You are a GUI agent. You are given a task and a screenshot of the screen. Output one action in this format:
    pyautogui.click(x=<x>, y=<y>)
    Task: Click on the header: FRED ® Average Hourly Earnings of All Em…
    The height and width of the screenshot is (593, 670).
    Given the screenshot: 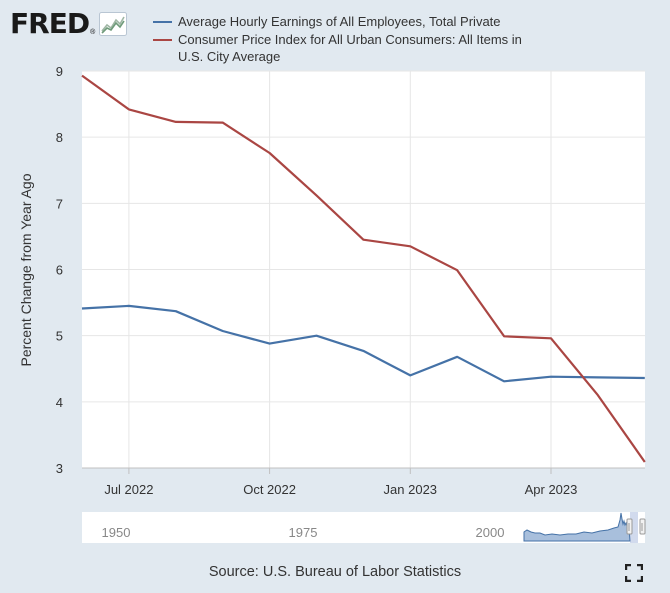 What is the action you would take?
    pyautogui.click(x=335, y=35)
    